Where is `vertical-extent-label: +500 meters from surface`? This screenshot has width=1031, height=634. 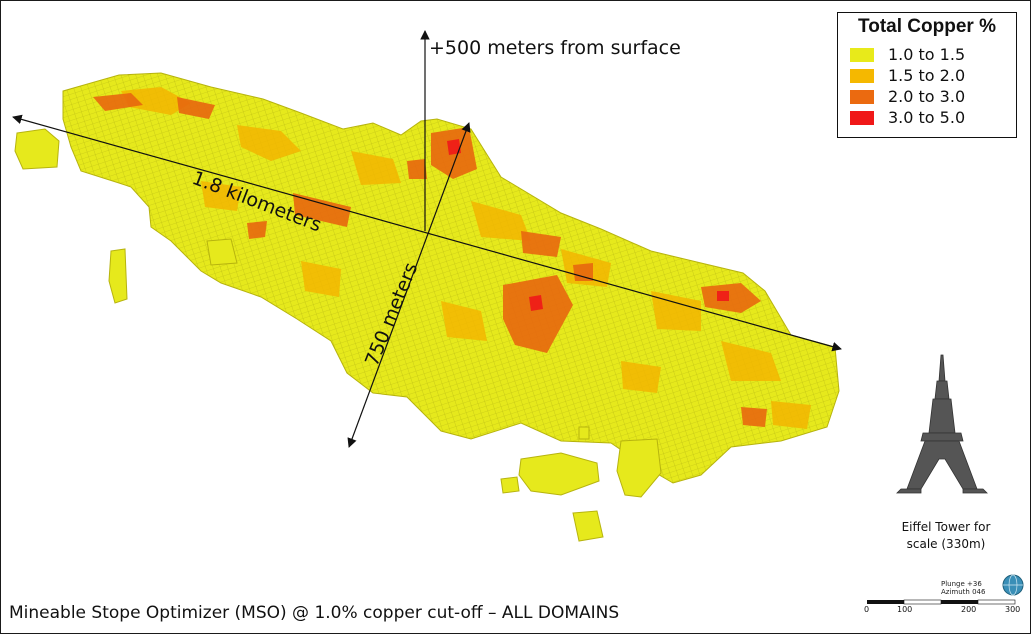
vertical-extent-label: +500 meters from surface is located at coordinates (555, 48).